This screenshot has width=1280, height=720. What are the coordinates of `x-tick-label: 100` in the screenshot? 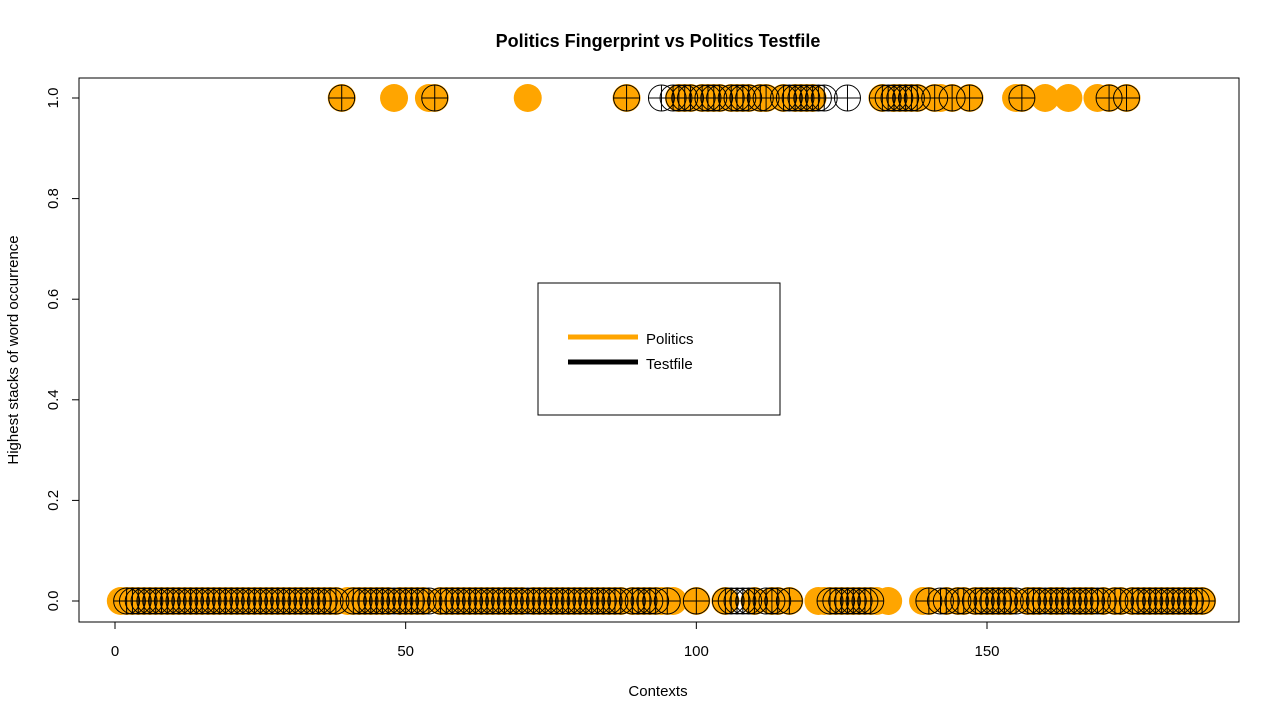 It's located at (696, 651).